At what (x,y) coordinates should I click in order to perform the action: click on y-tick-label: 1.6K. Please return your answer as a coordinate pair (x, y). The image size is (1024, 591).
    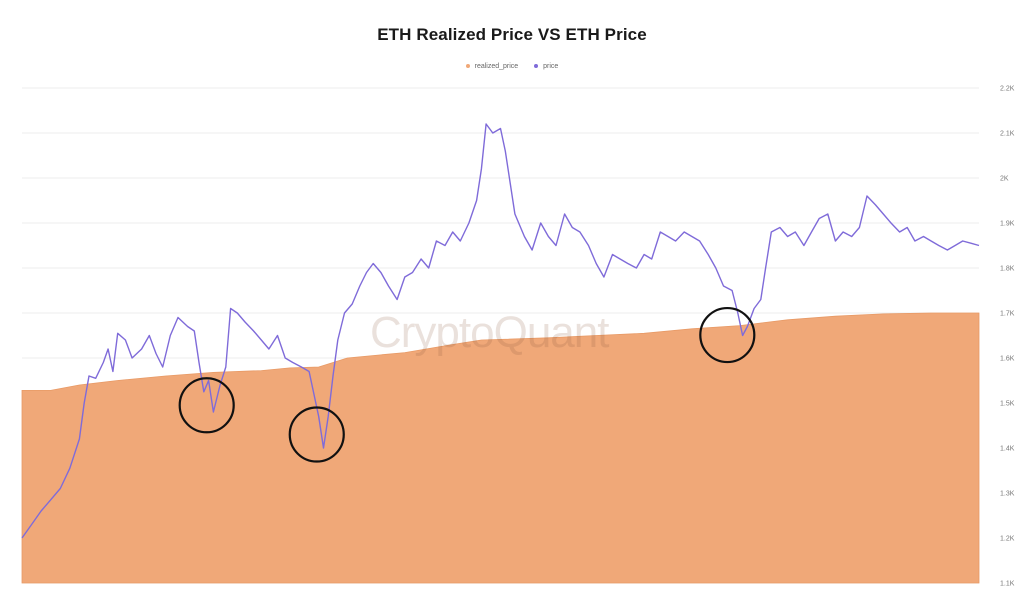
    Looking at the image, I should click on (1007, 359).